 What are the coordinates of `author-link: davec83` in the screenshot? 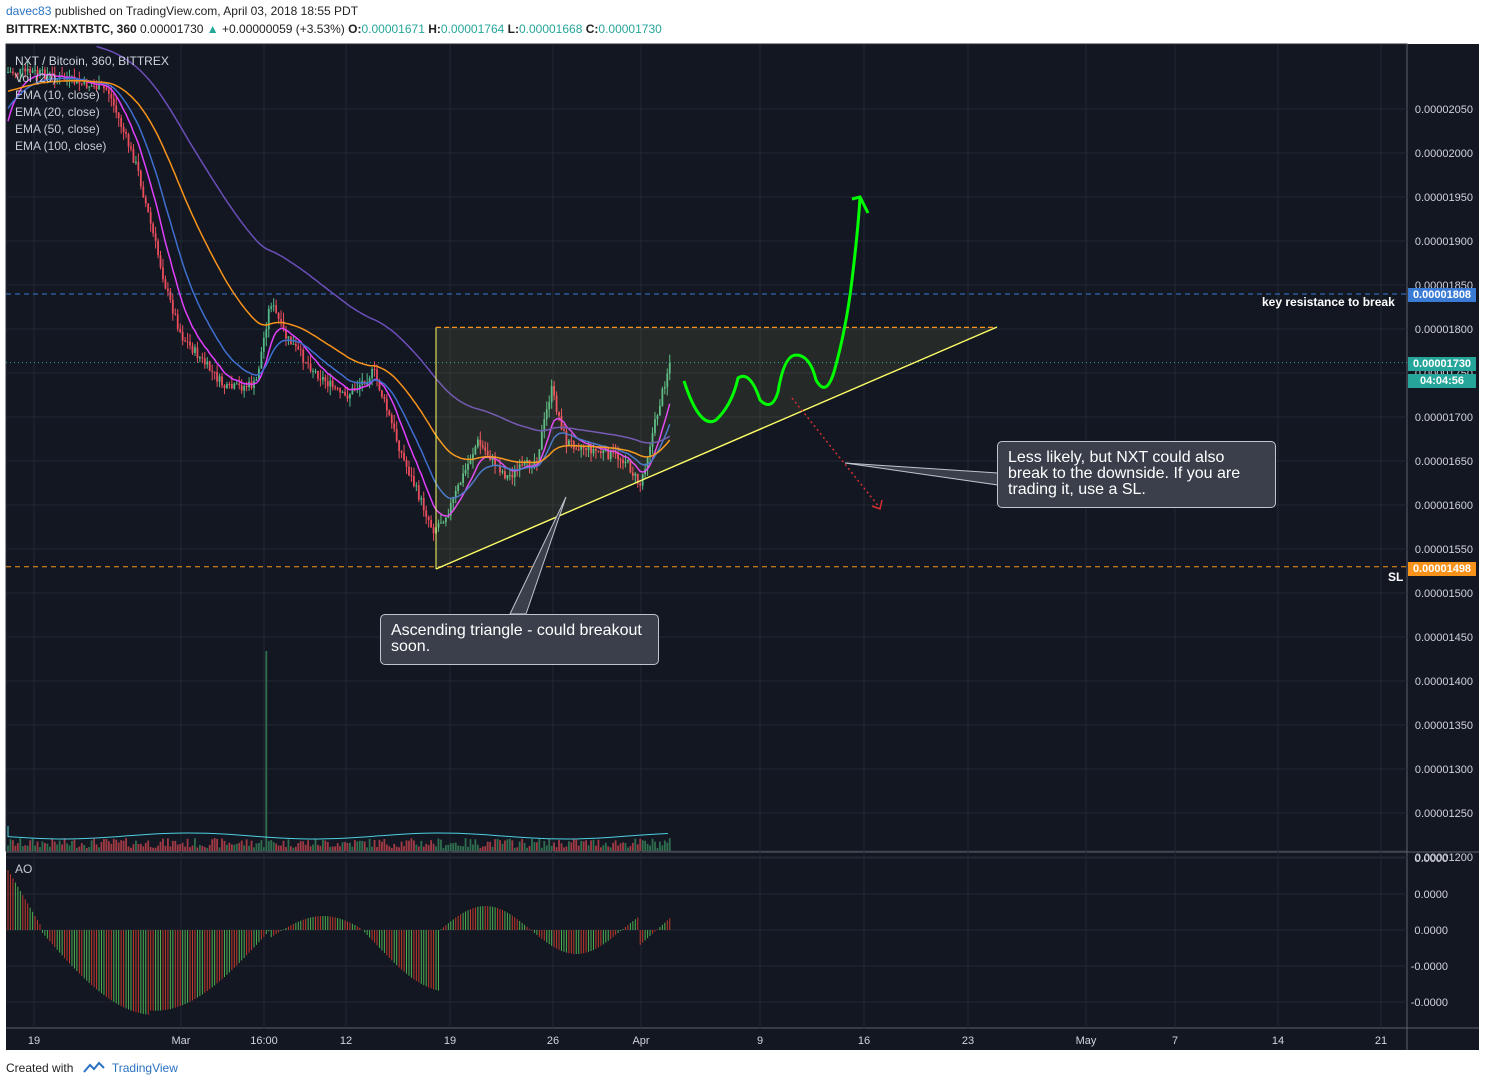 It's located at (29, 11).